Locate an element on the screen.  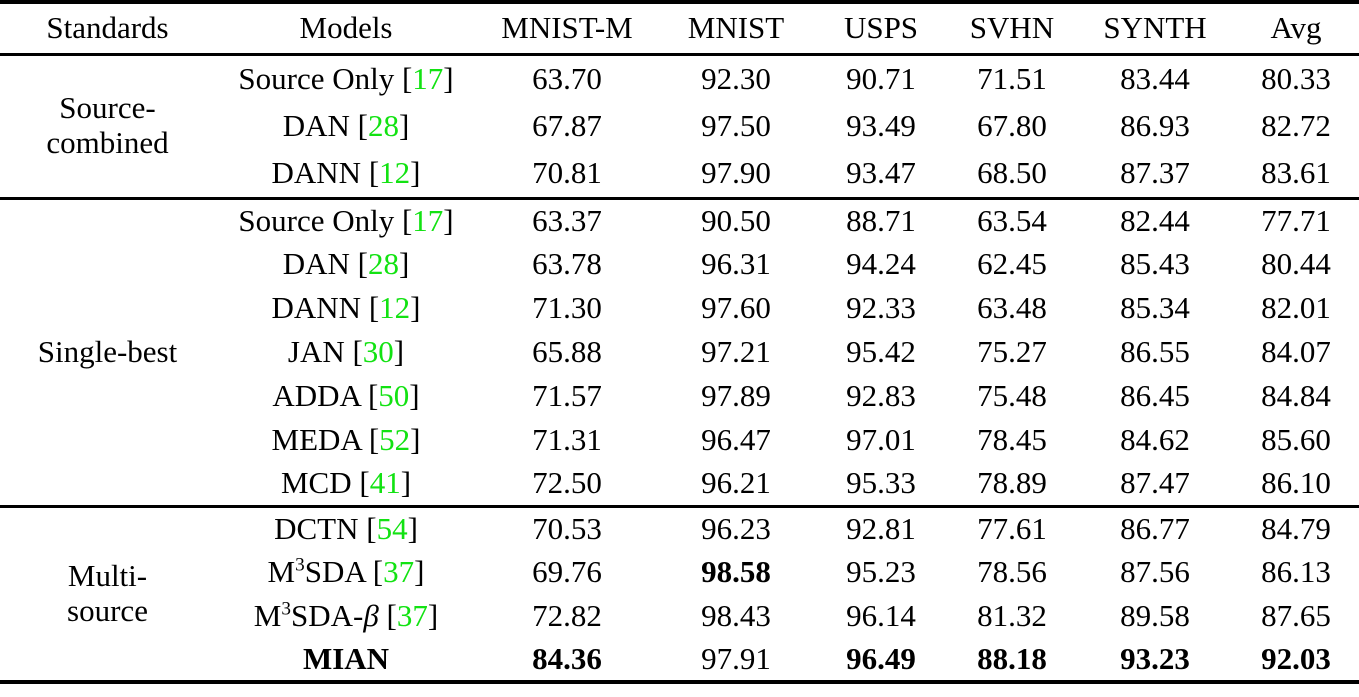
value-cell-mnist-m: 67.87 is located at coordinates (567, 125).